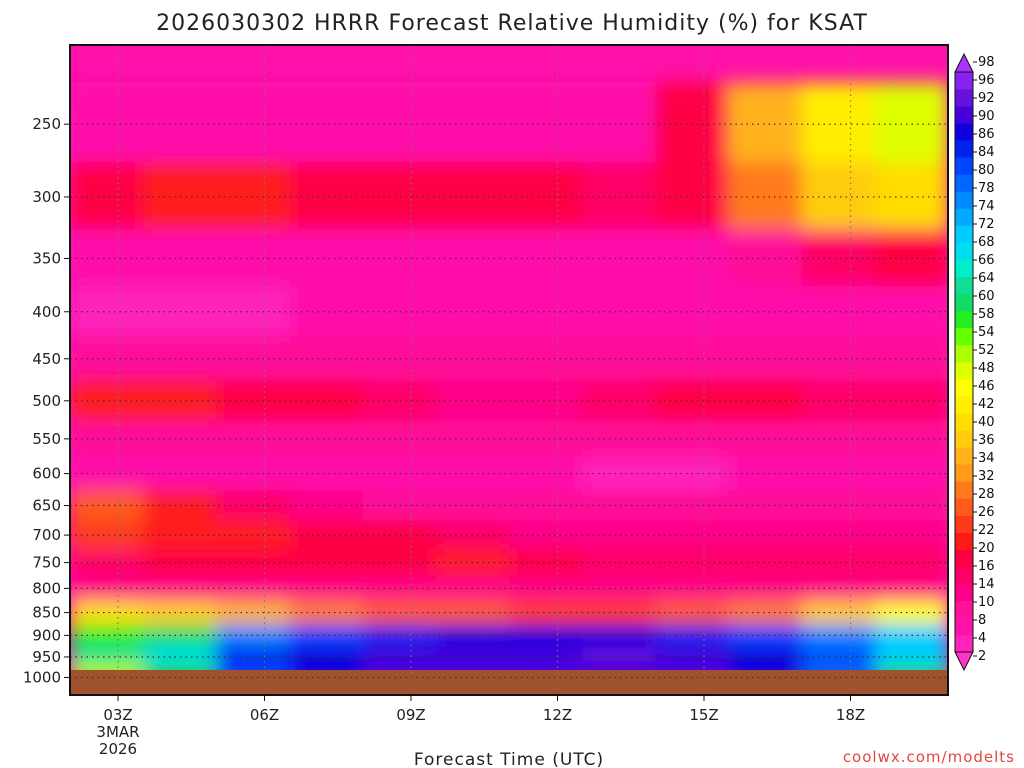 This screenshot has width=1024, height=768. What do you see at coordinates (46, 124) in the screenshot?
I see `y-tick-label: 250` at bounding box center [46, 124].